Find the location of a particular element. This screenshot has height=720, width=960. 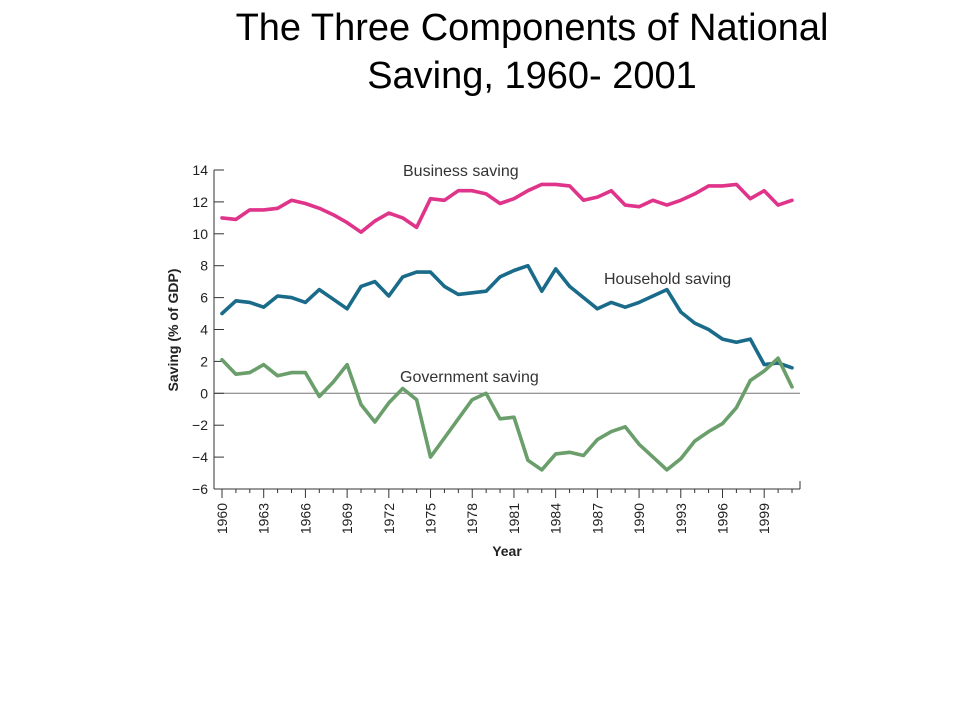

x-tick-label: 1972 is located at coordinates (389, 518).